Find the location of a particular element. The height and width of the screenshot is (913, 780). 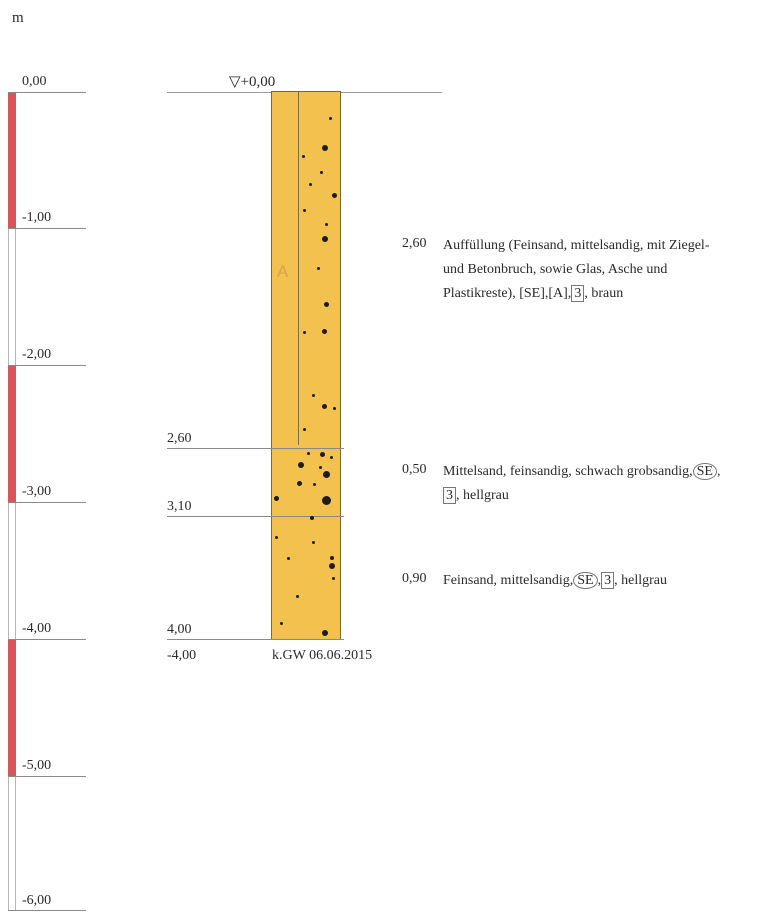

scale-label: 0,00 is located at coordinates (34, 81).